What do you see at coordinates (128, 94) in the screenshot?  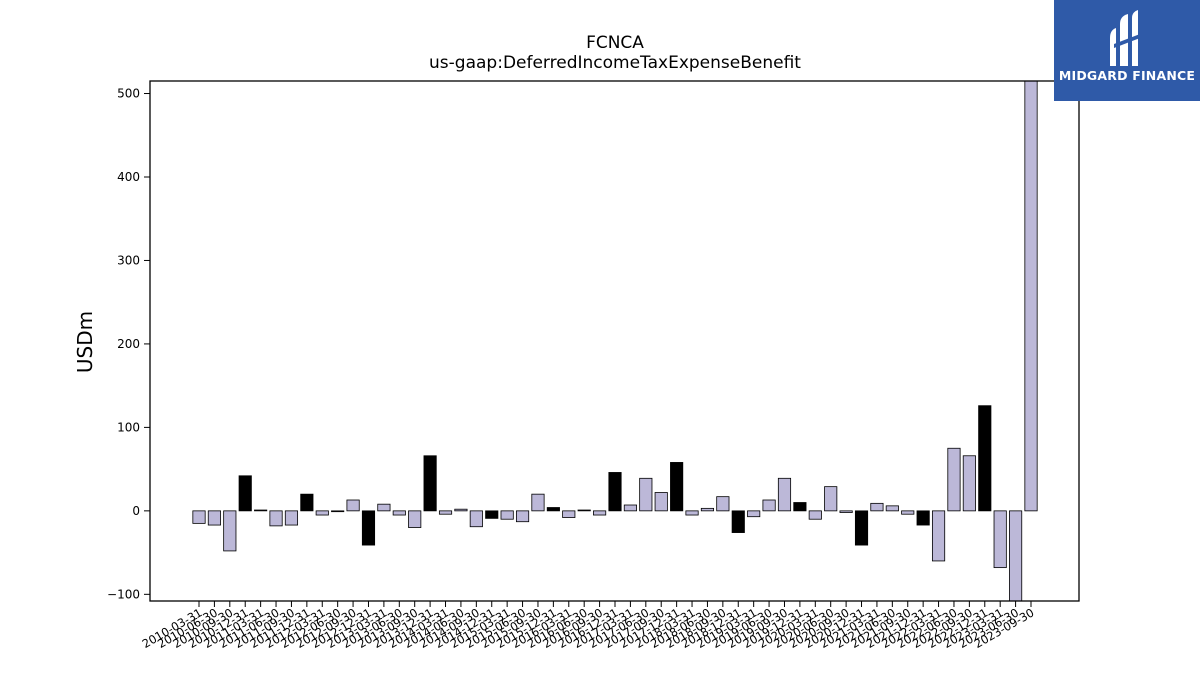 I see `y-tick-label: 500` at bounding box center [128, 94].